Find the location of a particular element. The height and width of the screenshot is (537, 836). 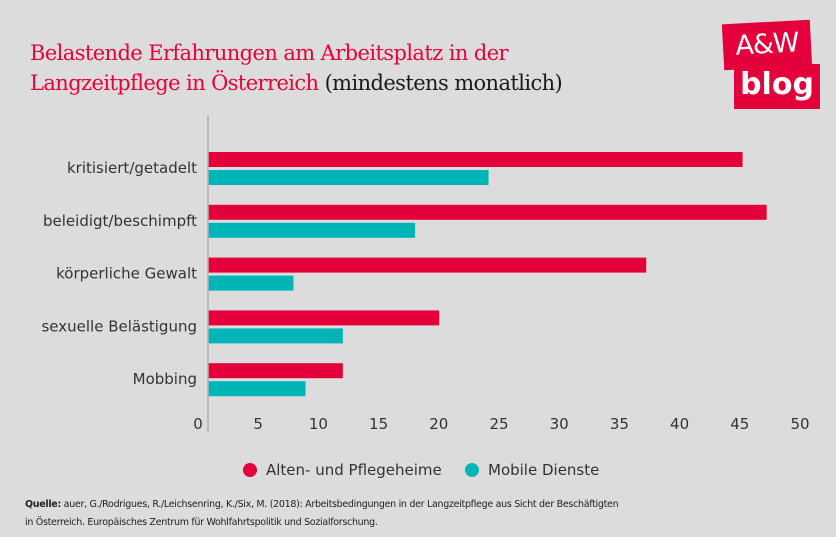

x-tick-label: 5 is located at coordinates (258, 424).